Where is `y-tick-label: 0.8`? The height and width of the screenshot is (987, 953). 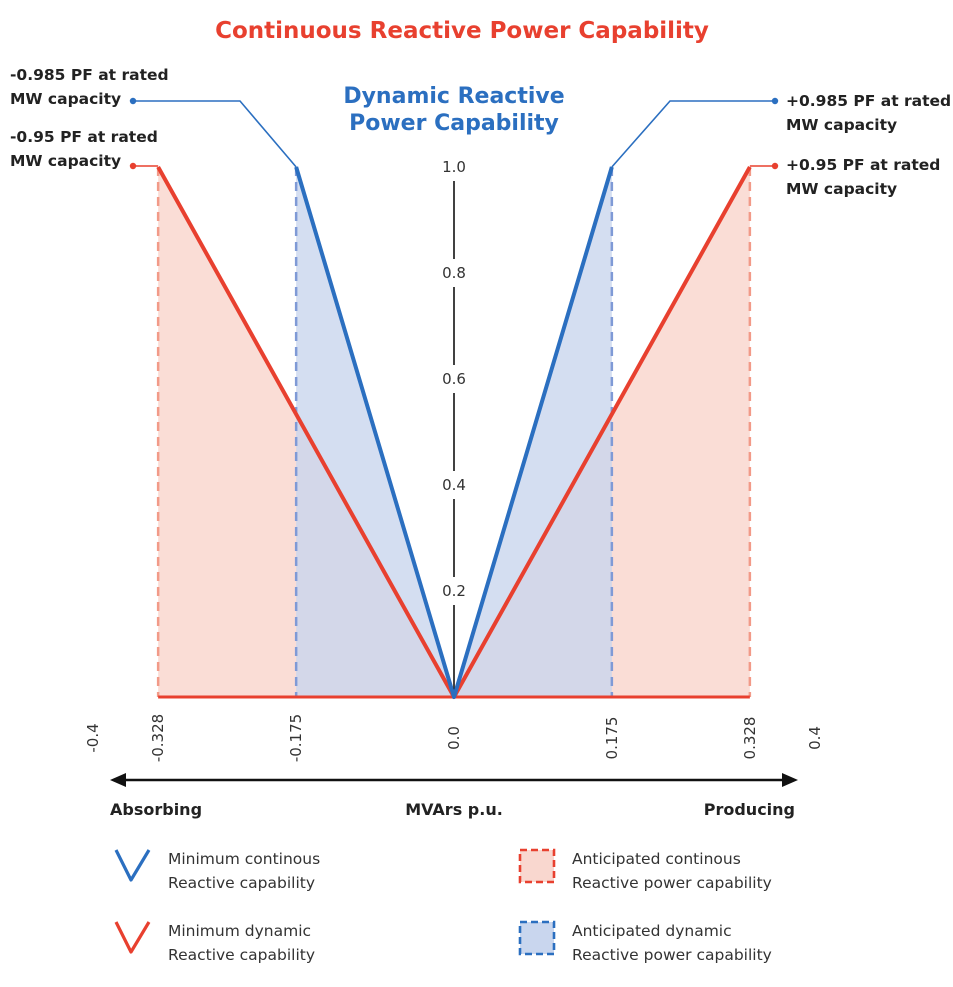
y-tick-label: 0.8 is located at coordinates (454, 273).